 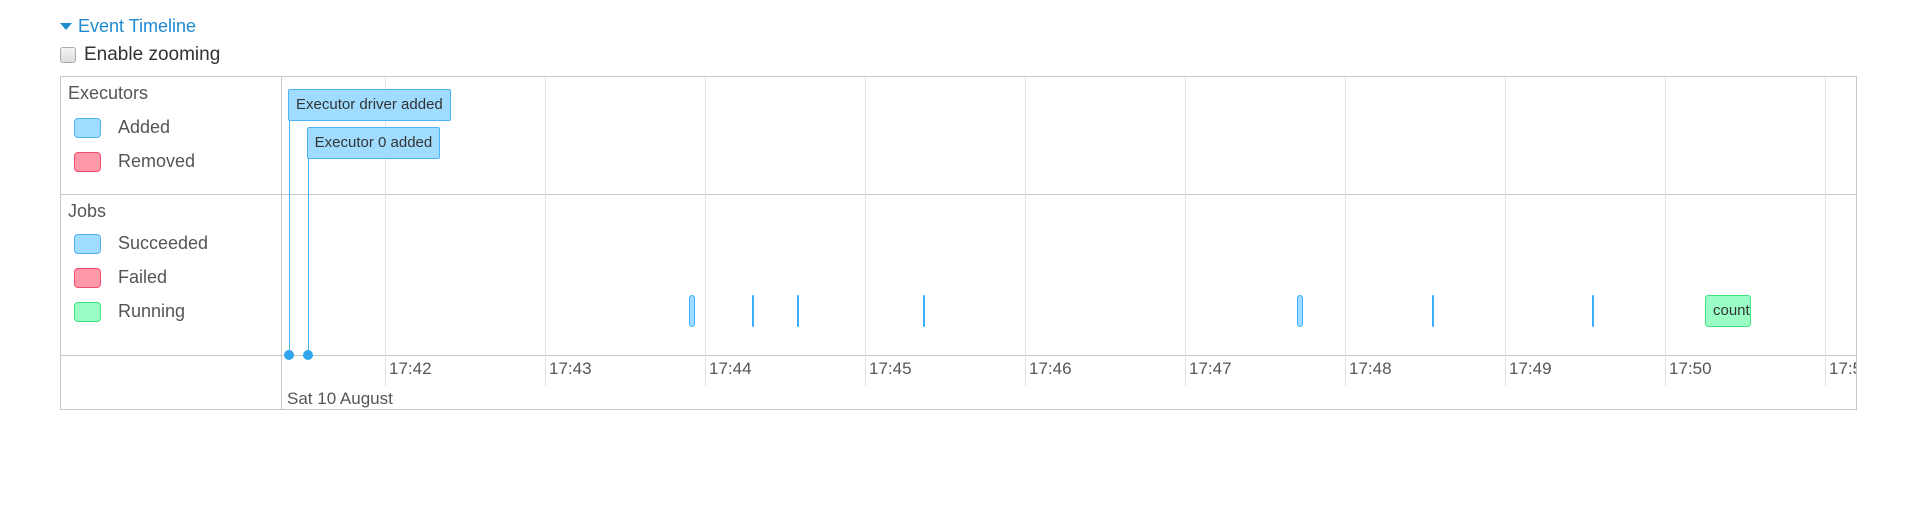 I want to click on enable-zooming-label: Enable zooming, so click(x=152, y=54).